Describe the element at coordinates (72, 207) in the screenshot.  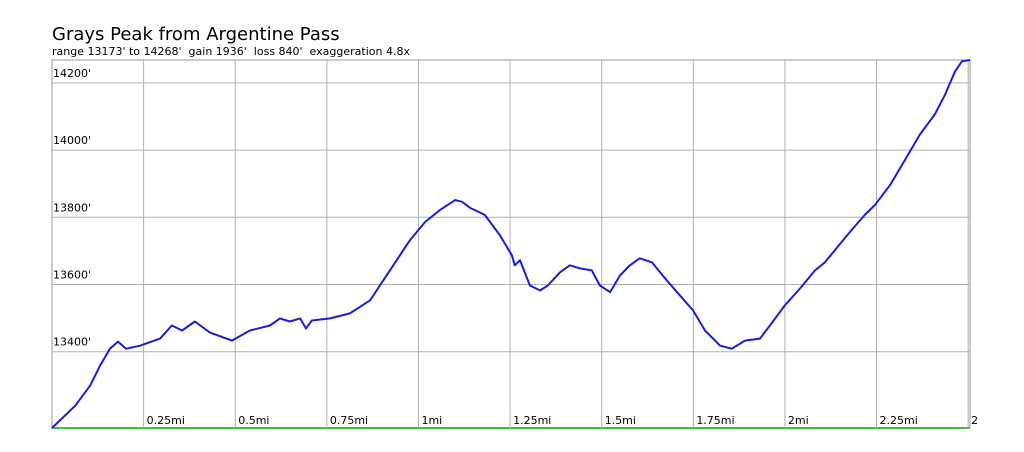
I see `y-tick-label: 13800'` at that location.